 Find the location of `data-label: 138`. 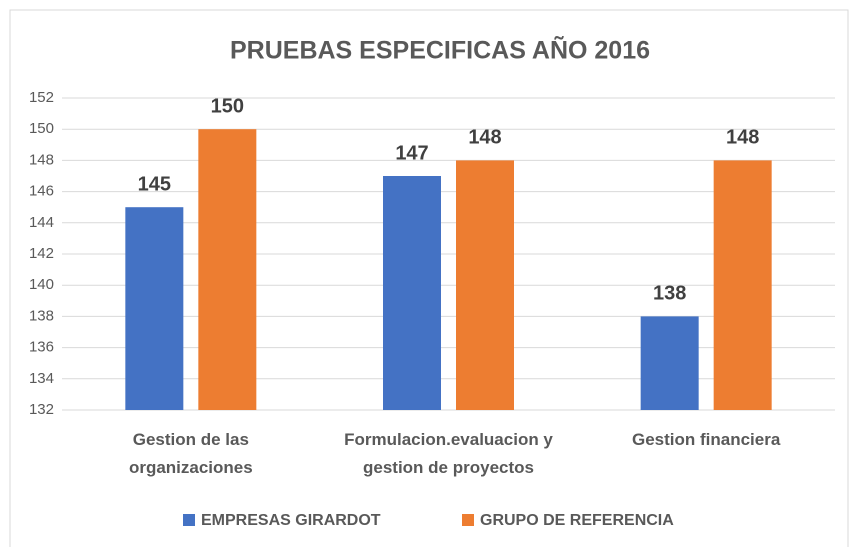

data-label: 138 is located at coordinates (669, 294).